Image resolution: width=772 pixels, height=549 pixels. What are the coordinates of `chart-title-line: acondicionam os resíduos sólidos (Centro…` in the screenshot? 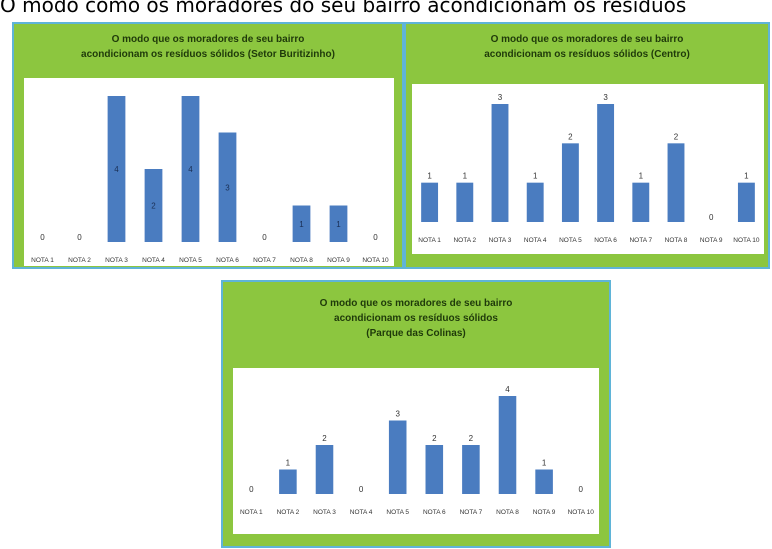 It's located at (587, 54).